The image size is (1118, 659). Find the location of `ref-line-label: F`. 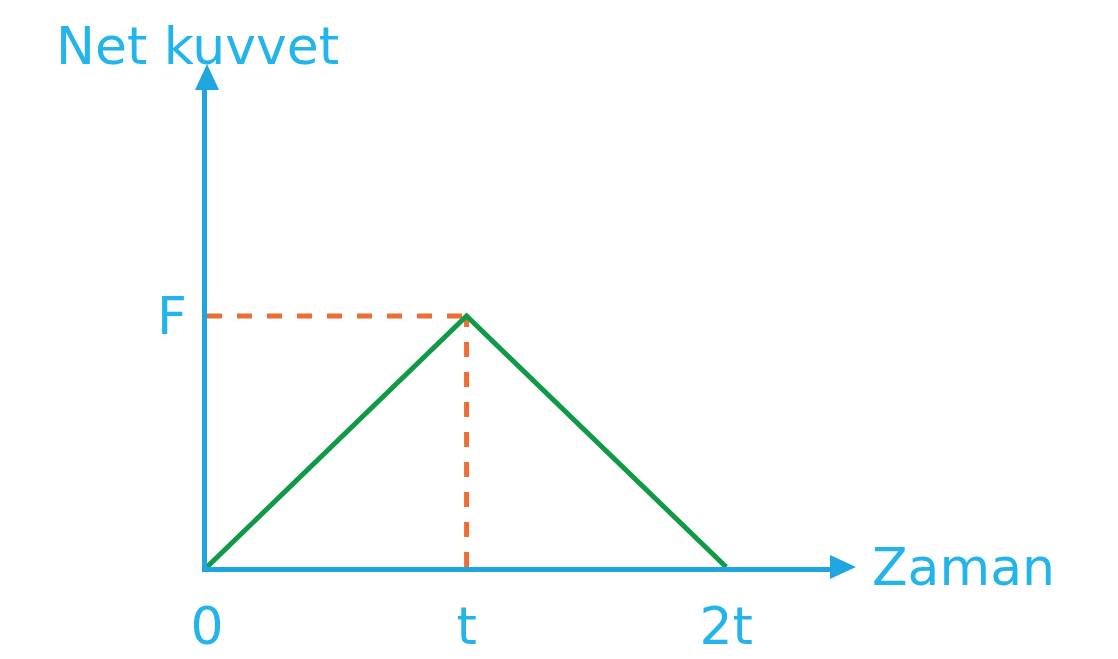

ref-line-label: F is located at coordinates (172, 316).